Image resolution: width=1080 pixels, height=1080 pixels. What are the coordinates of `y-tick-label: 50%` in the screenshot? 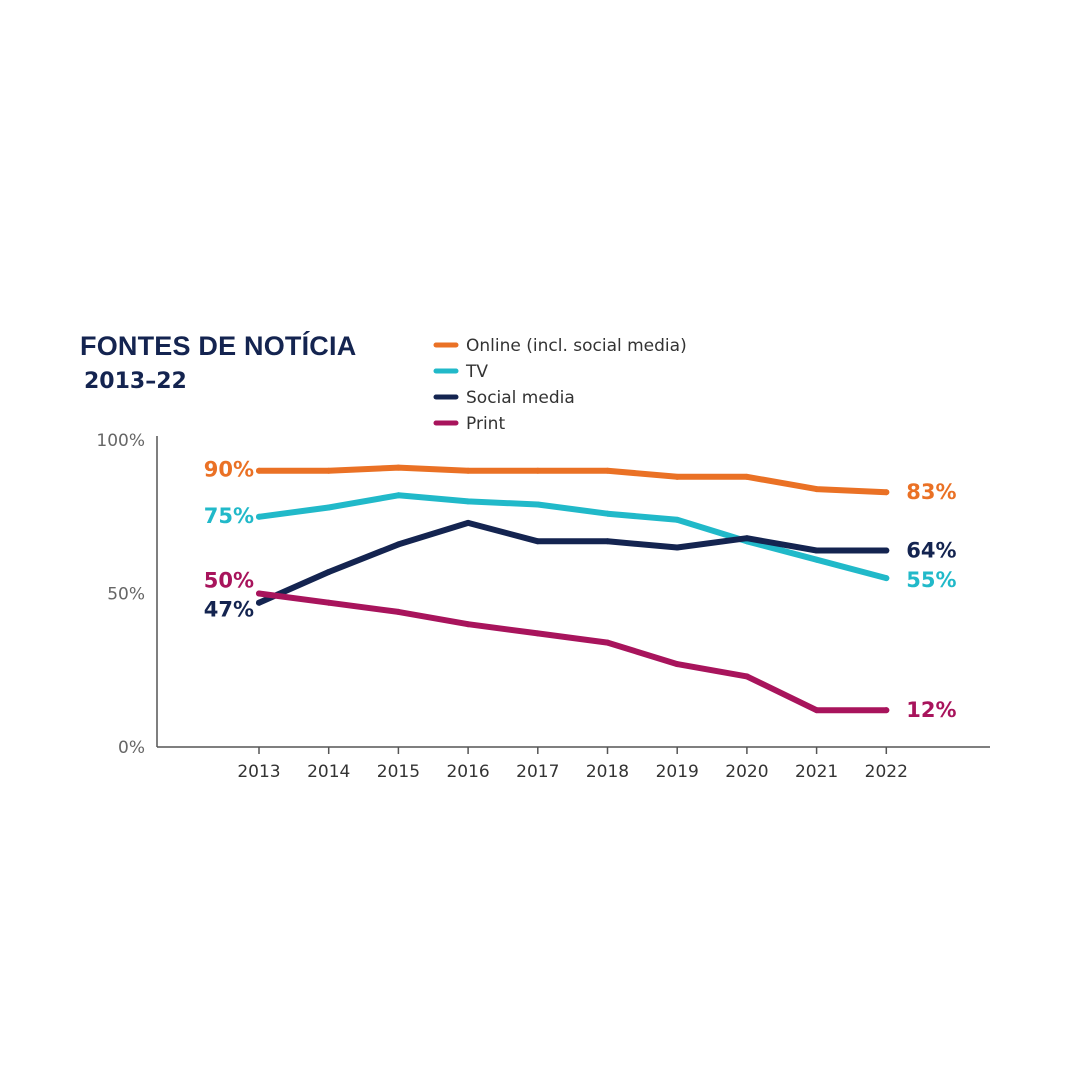 It's located at (126, 595).